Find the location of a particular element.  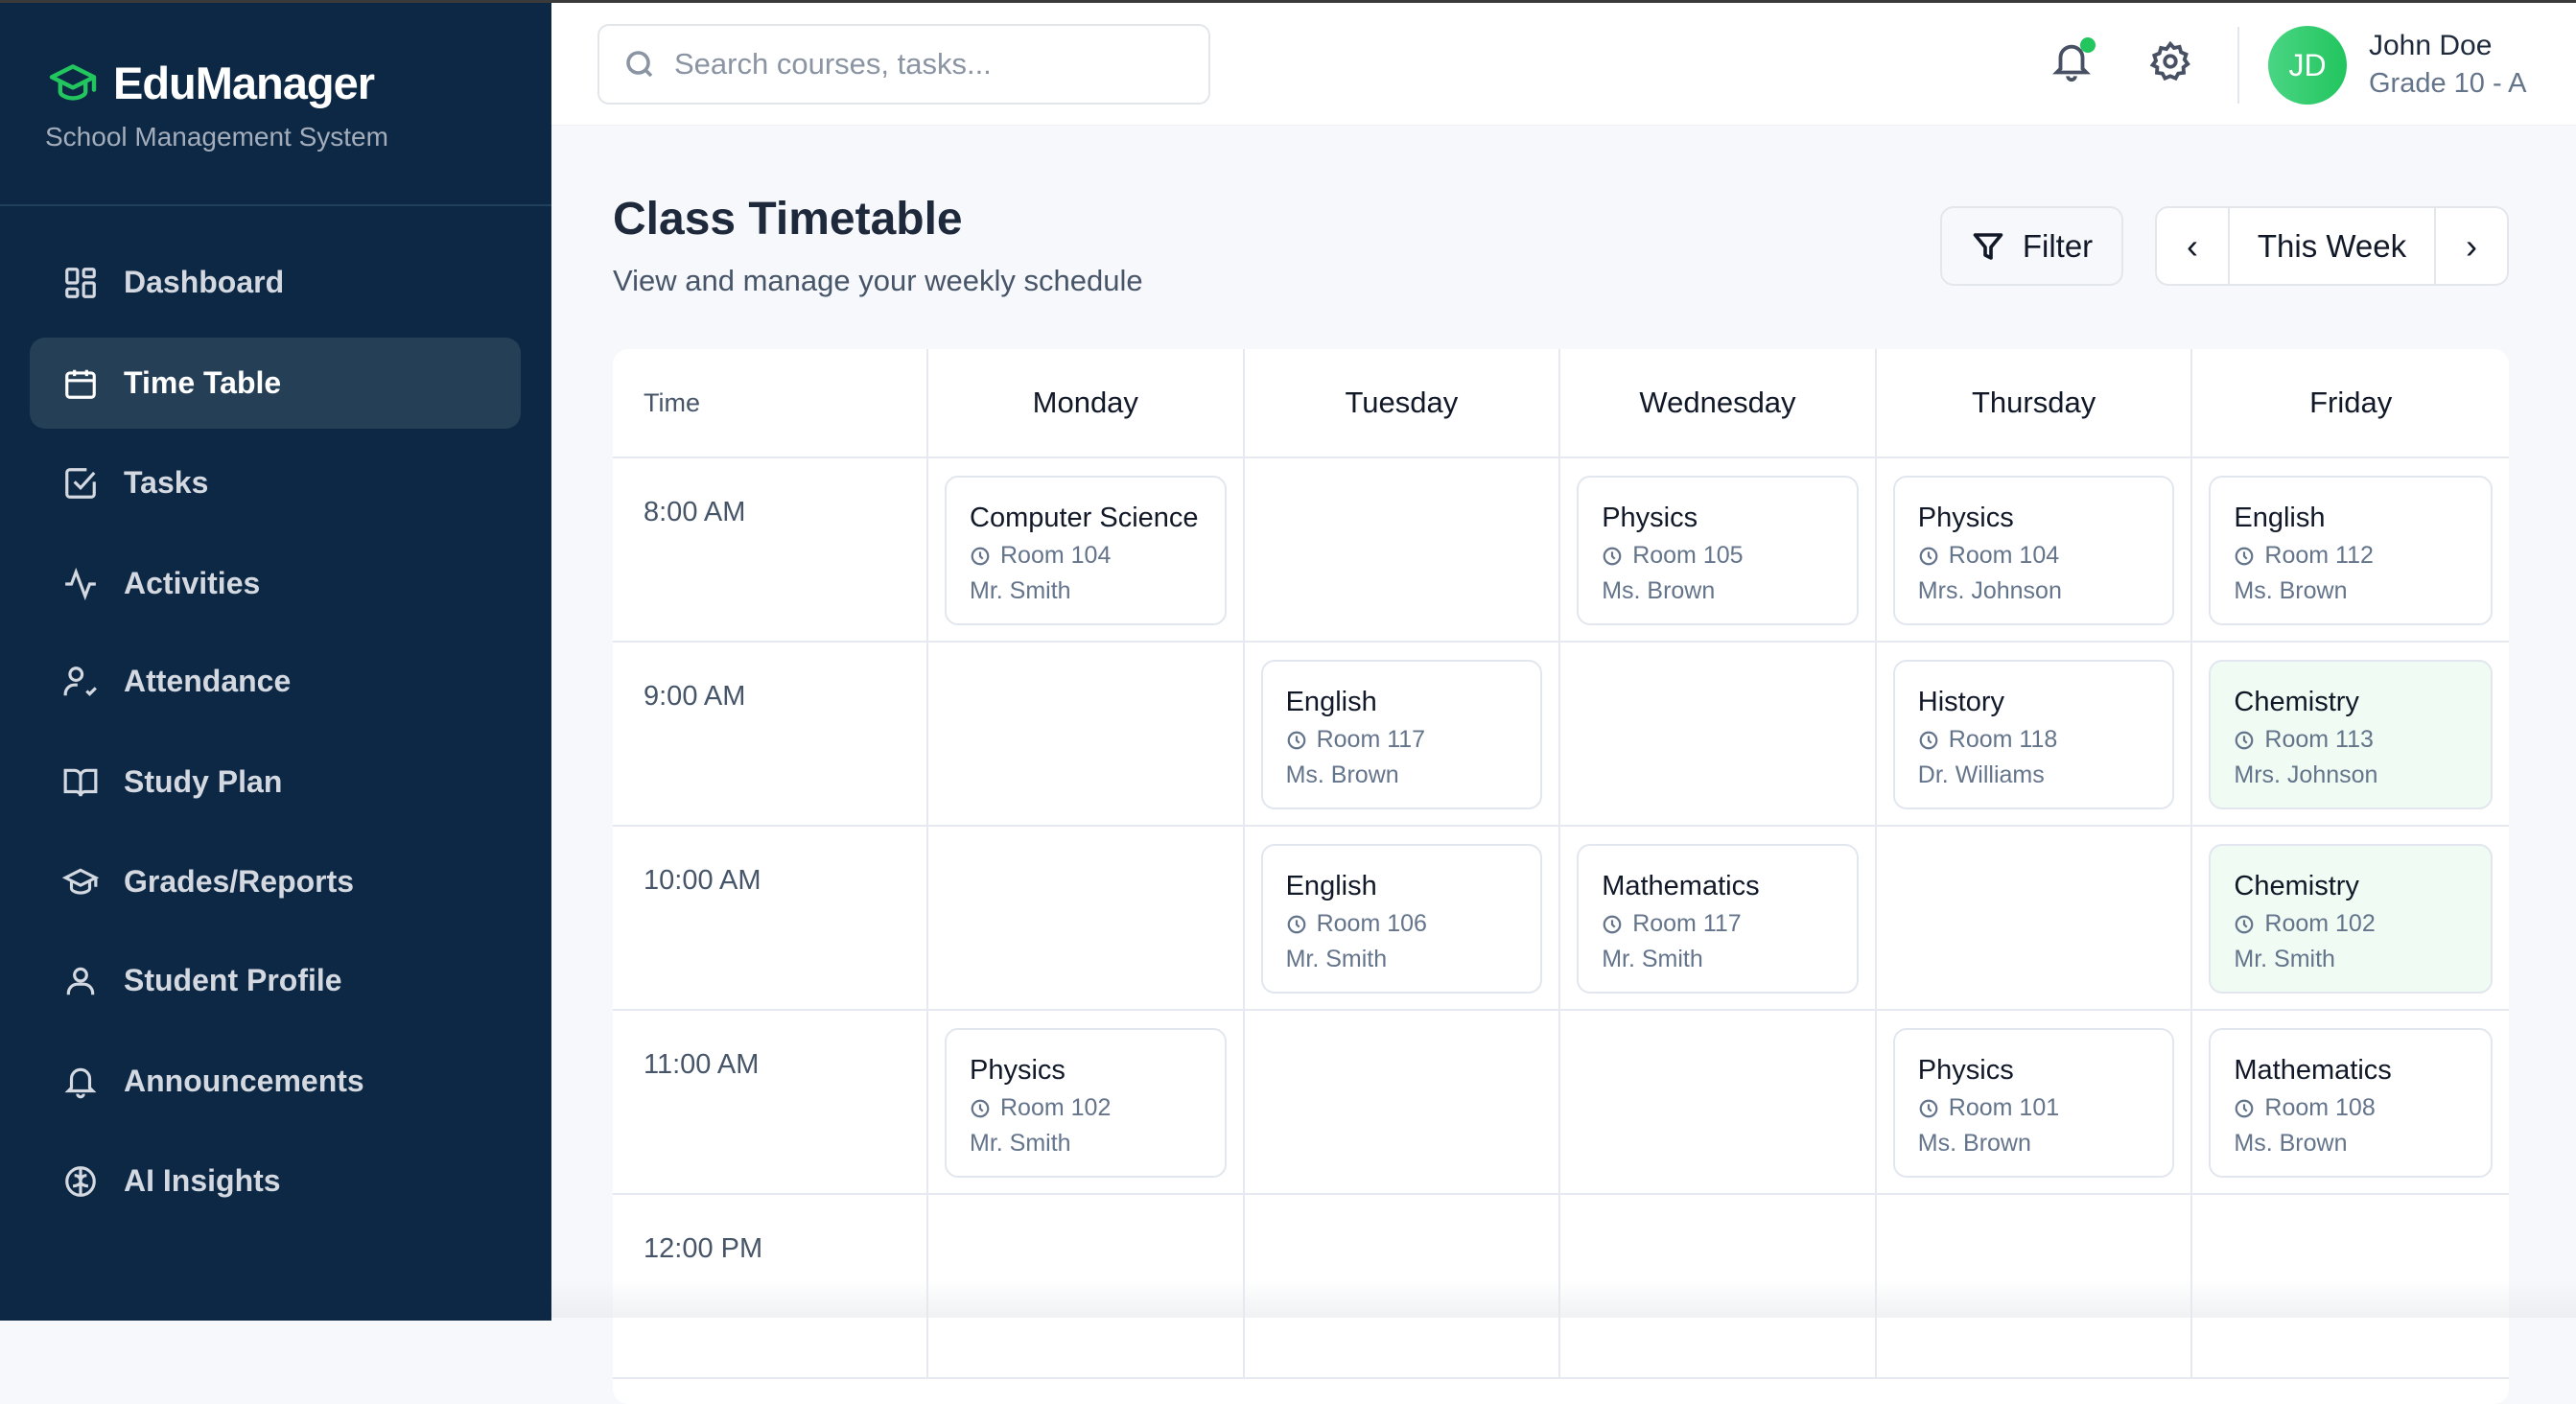

next-week-button: › is located at coordinates (2471, 245).